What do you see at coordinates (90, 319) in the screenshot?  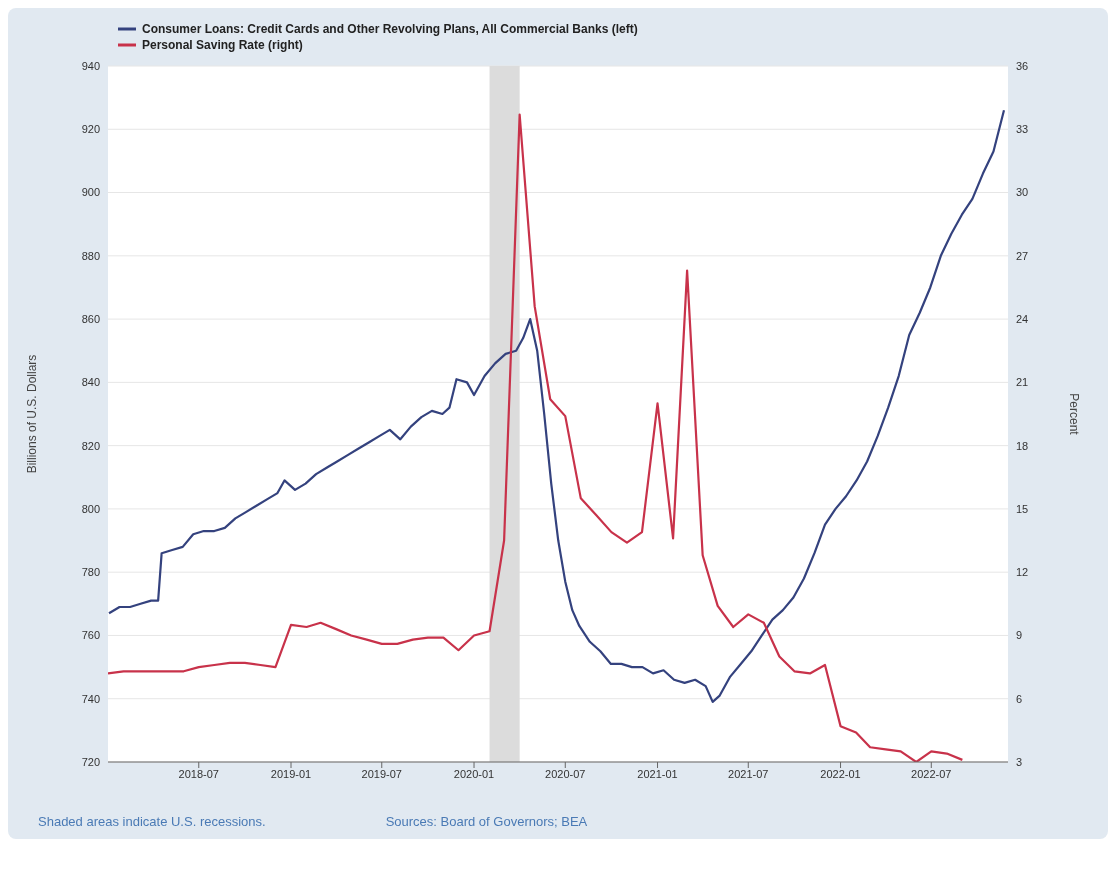 I see `y-tick-label: 860` at bounding box center [90, 319].